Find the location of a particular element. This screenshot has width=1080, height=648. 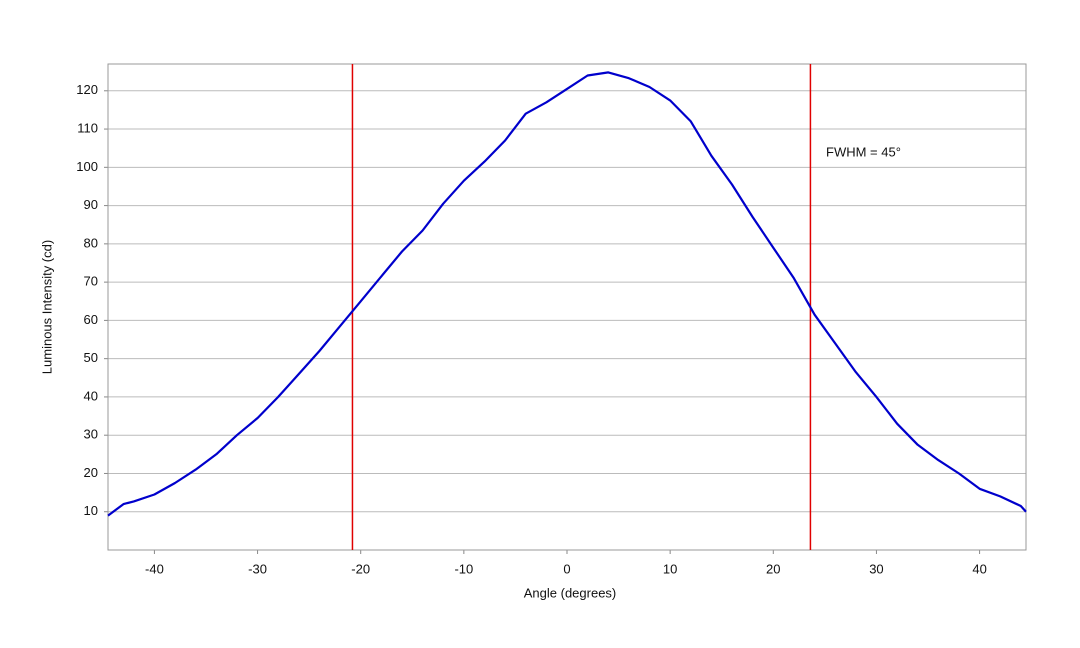

x-axis-label: Angle (degrees) is located at coordinates (570, 592).